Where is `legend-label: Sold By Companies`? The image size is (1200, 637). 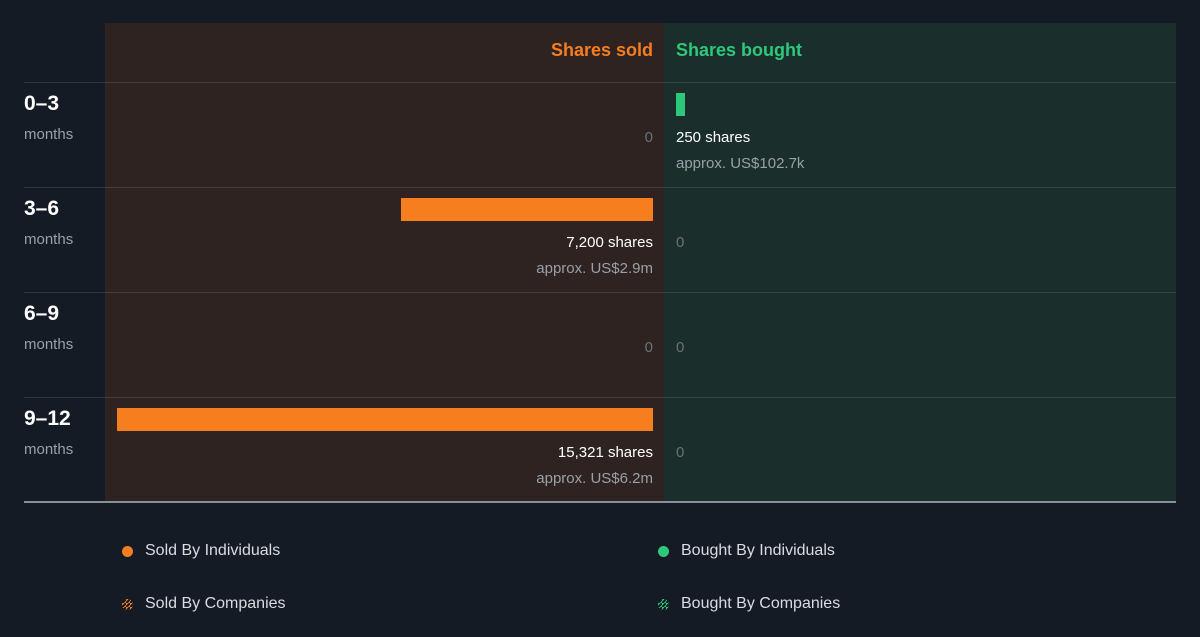 legend-label: Sold By Companies is located at coordinates (215, 603).